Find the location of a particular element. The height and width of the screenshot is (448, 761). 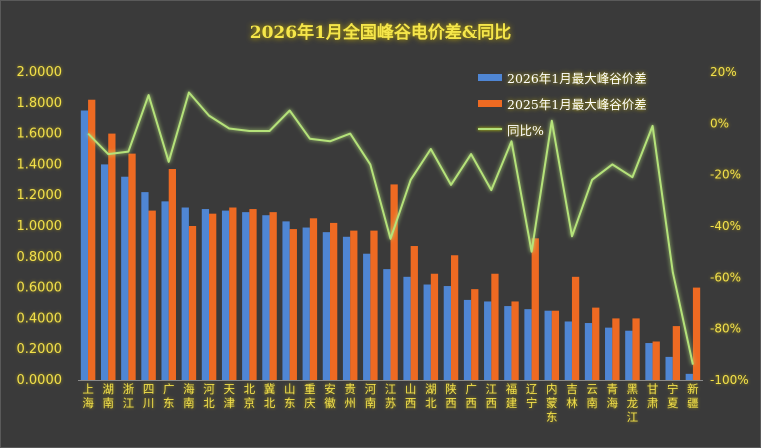

legend-item-2026: 2026年1月最大峰谷价差 is located at coordinates (562, 77).